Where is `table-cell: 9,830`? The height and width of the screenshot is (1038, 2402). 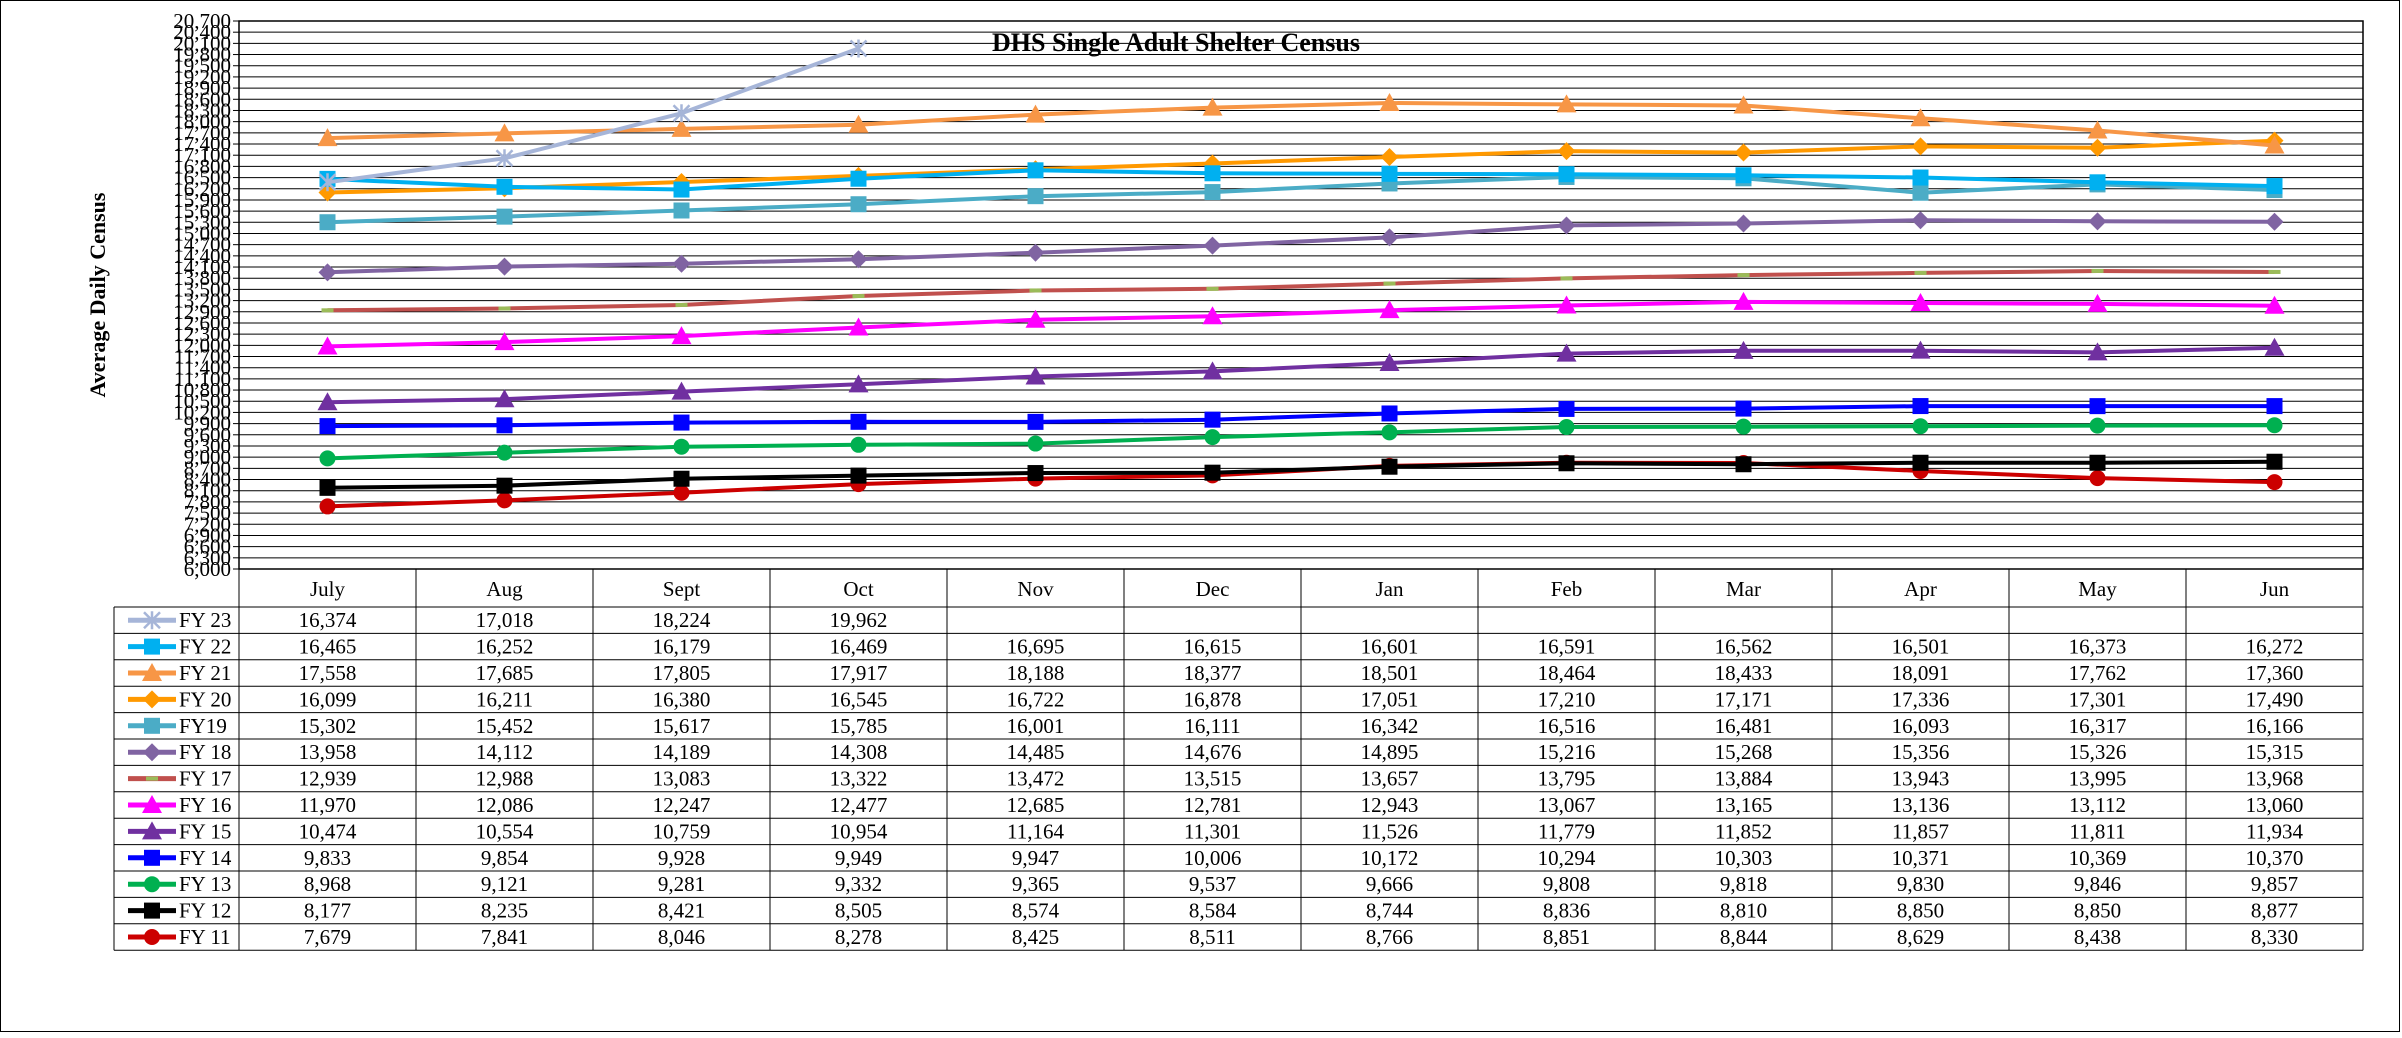
table-cell: 9,830 is located at coordinates (1920, 884).